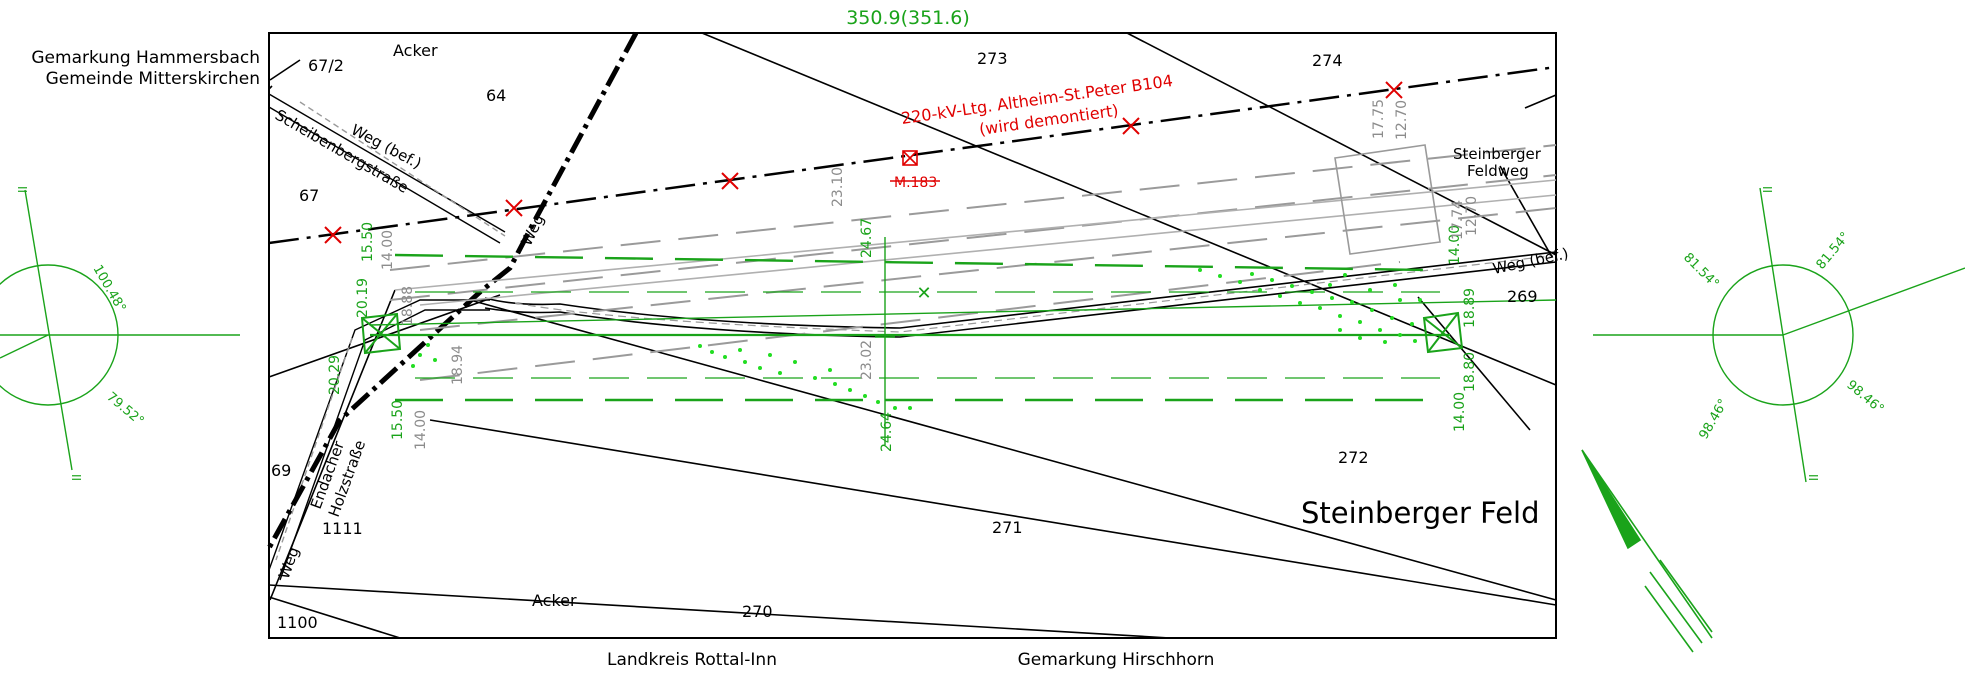 The height and width of the screenshot is (673, 1965). What do you see at coordinates (1834, 250) in the screenshot?
I see `right-angle-2: 81.54°` at bounding box center [1834, 250].